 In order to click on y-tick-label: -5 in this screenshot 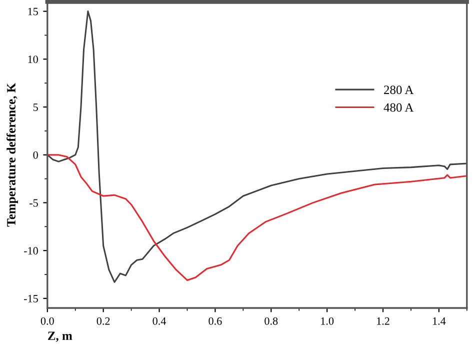, I will do `click(34, 203)`.